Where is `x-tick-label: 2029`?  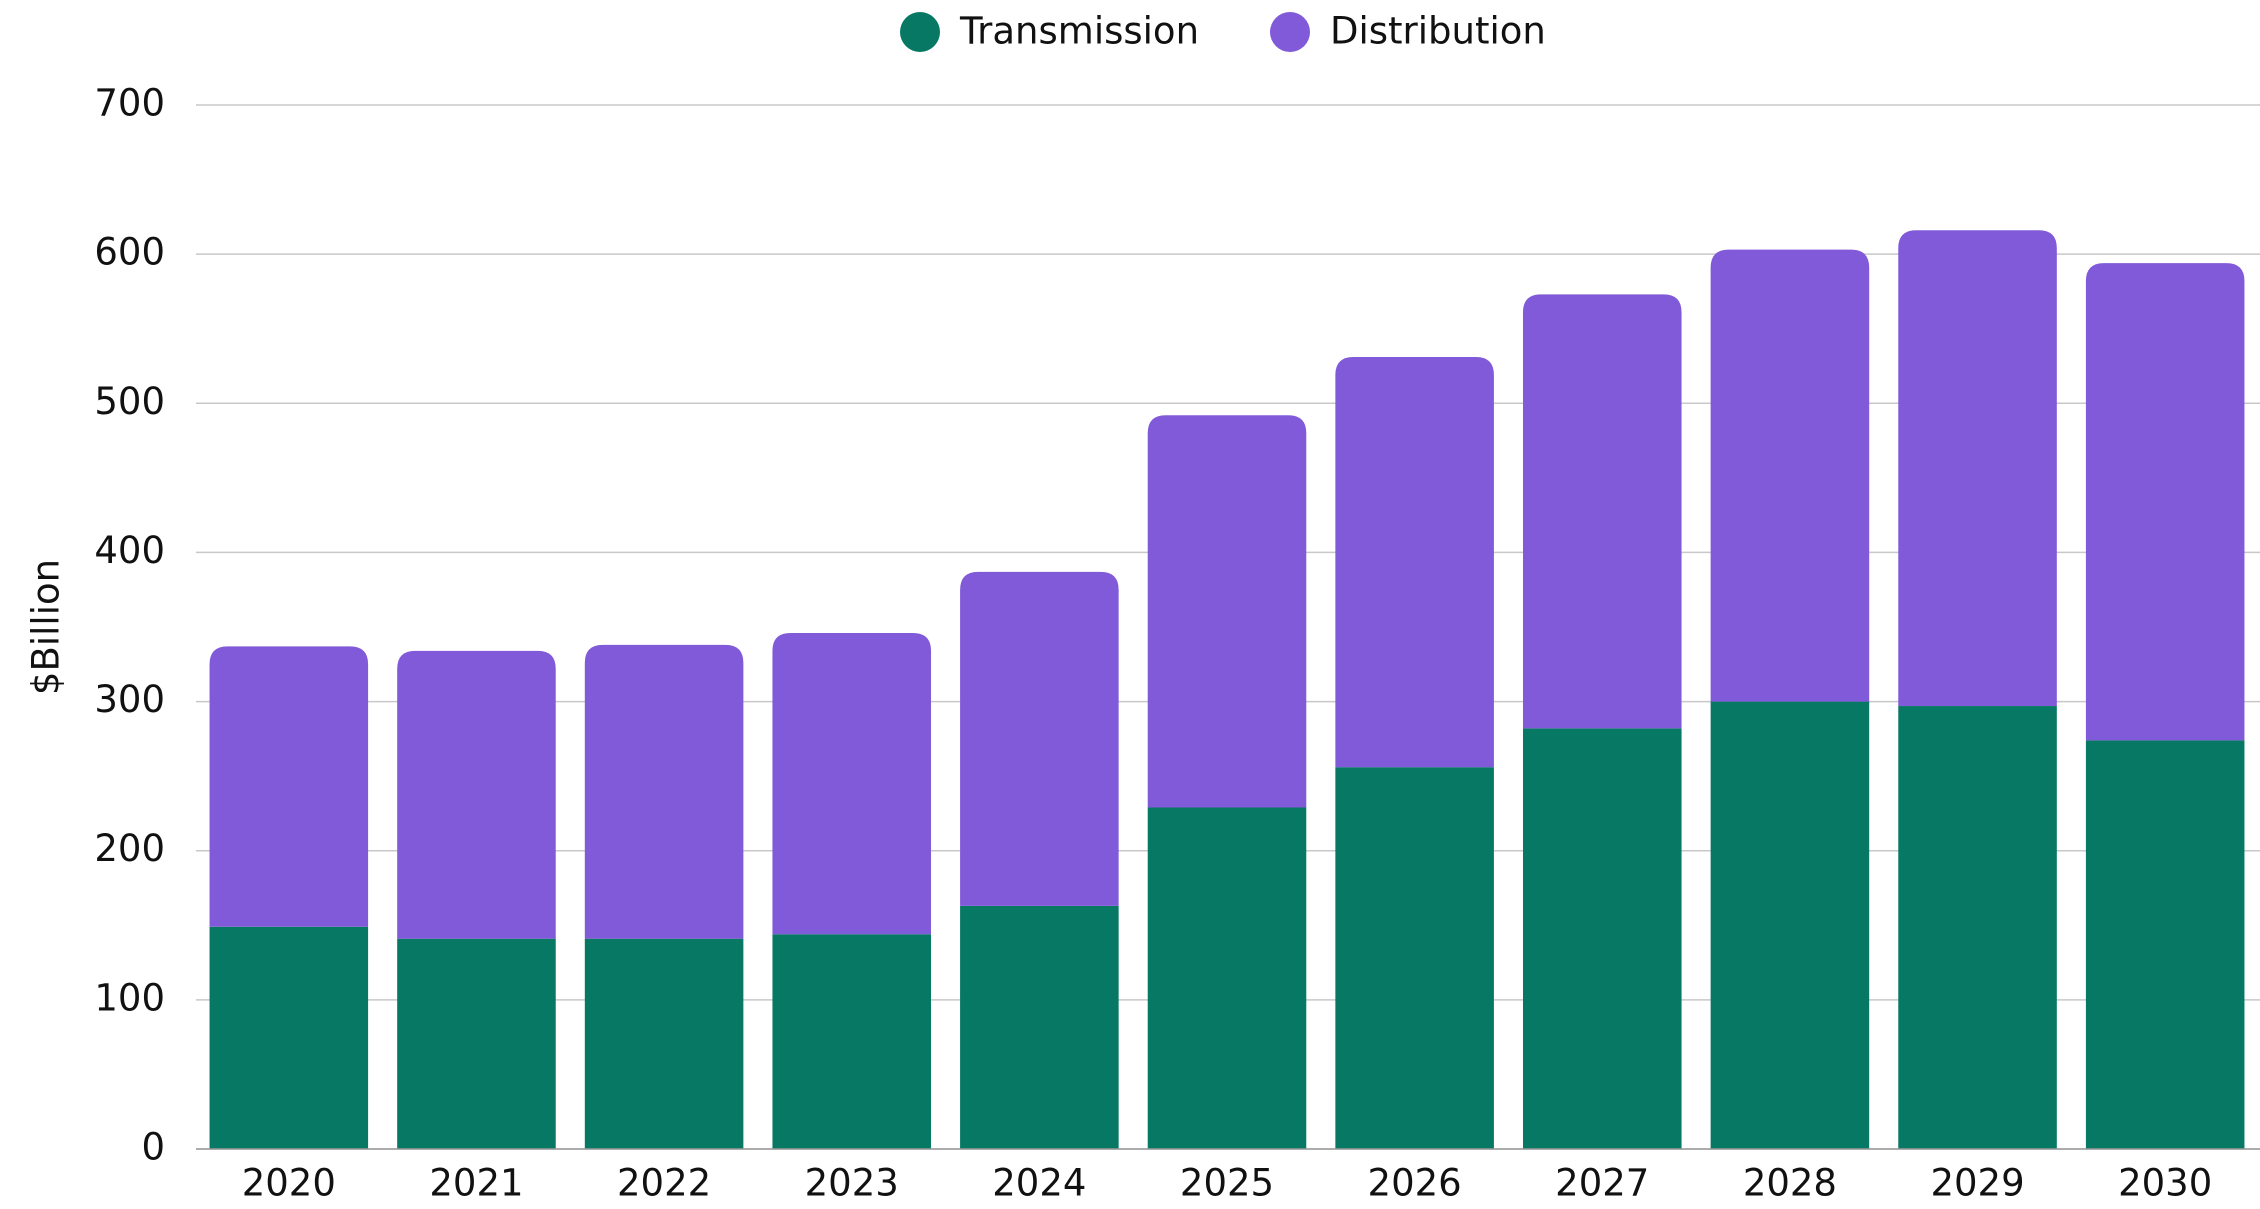
x-tick-label: 2029 is located at coordinates (1977, 1183).